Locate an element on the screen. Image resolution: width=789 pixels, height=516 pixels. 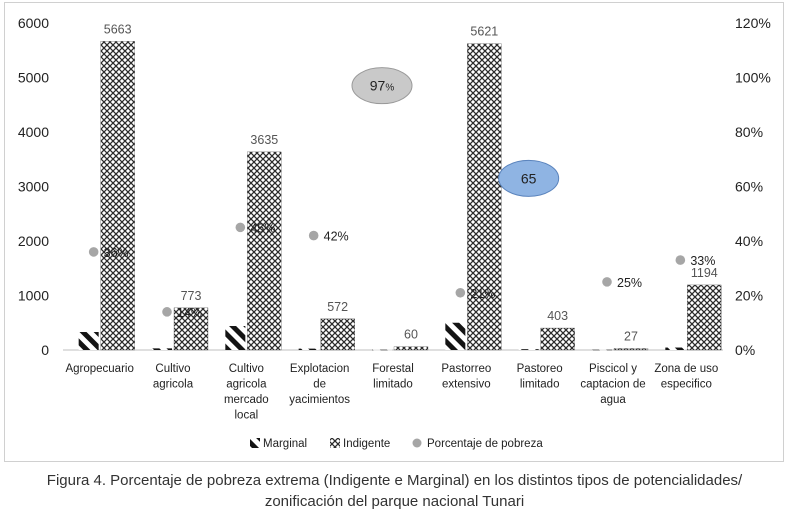
bar-value-label: 5621 is located at coordinates (484, 32).